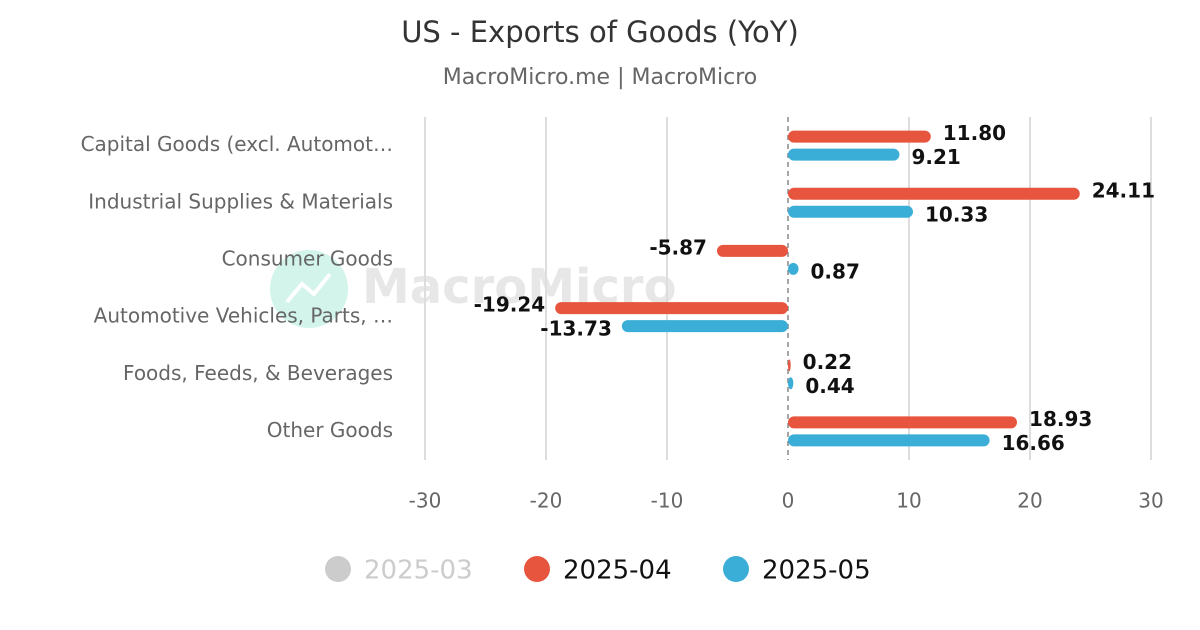  Describe the element at coordinates (667, 501) in the screenshot. I see `x-tick-label: -10` at that location.